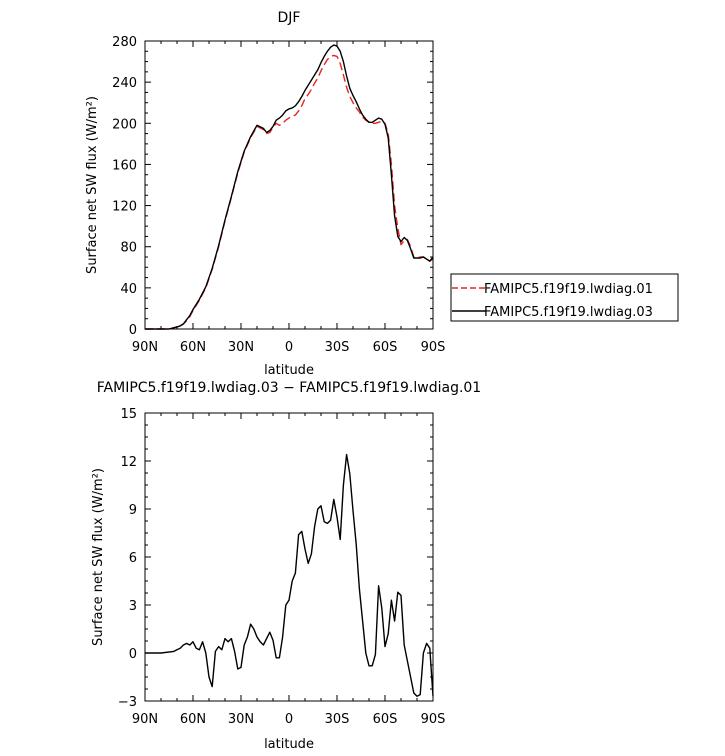  What do you see at coordinates (128, 248) in the screenshot?
I see `top-y-tick-label: 80` at bounding box center [128, 248].